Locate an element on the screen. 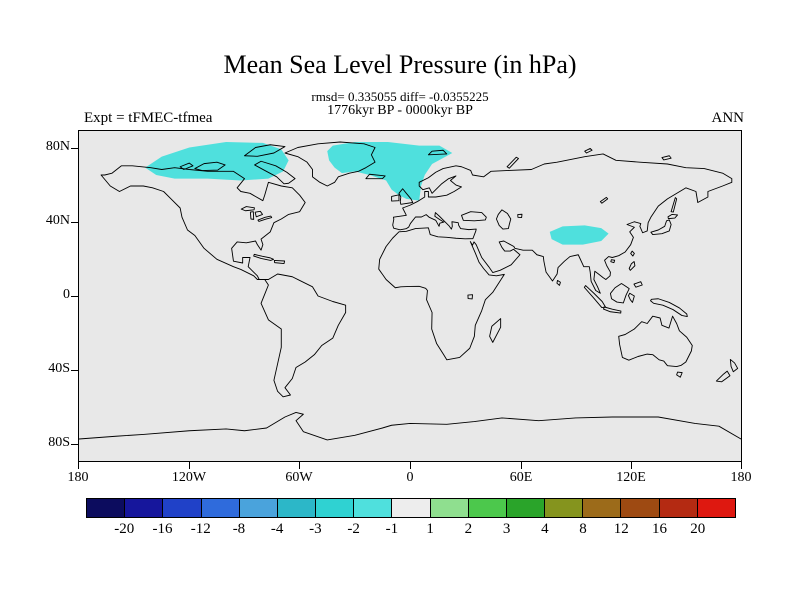 This screenshot has width=800, height=600. lake-baikal is located at coordinates (604, 200).